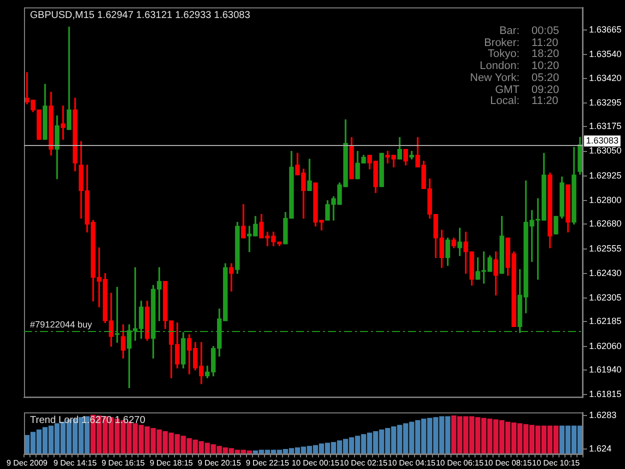  I want to click on x-tick-label: 10 Dec 02:15, so click(364, 463).